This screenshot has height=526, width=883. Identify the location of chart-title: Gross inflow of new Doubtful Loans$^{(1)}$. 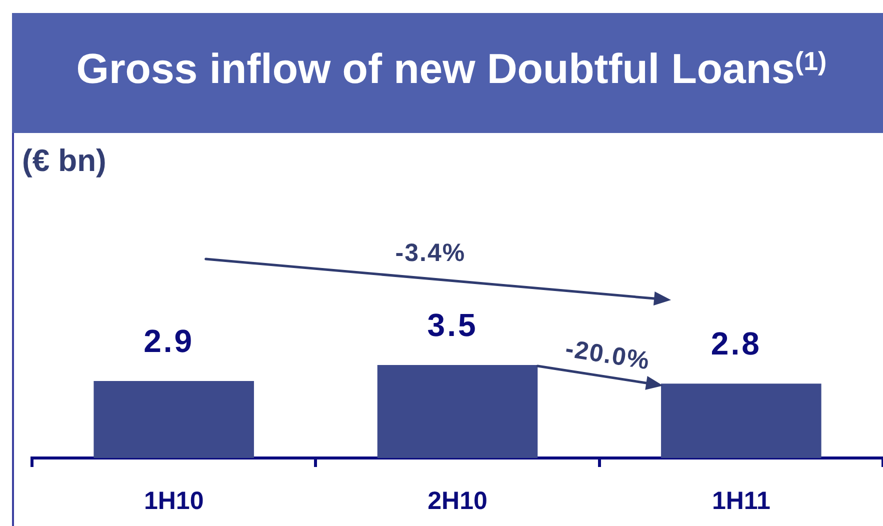
(451, 69).